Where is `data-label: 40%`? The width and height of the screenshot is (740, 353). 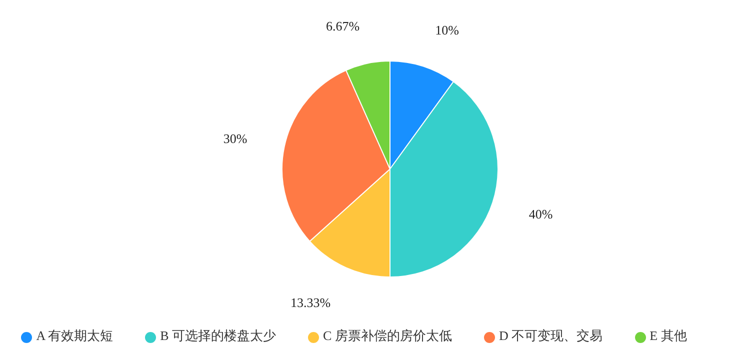
data-label: 40% is located at coordinates (540, 214).